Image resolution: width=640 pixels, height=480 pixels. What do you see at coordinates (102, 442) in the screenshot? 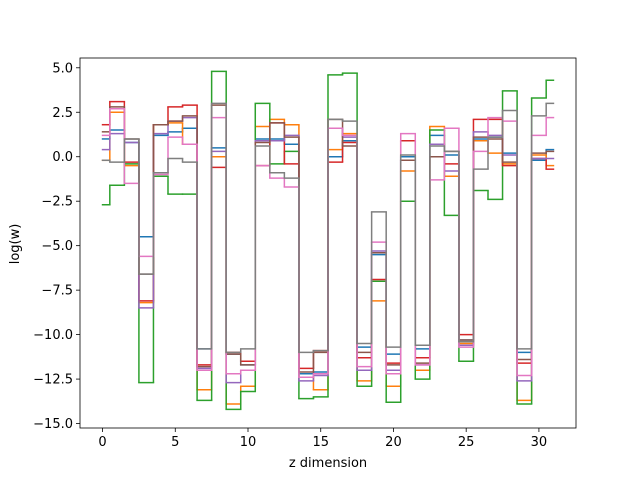
I see `x-tick-label: 0` at bounding box center [102, 442].